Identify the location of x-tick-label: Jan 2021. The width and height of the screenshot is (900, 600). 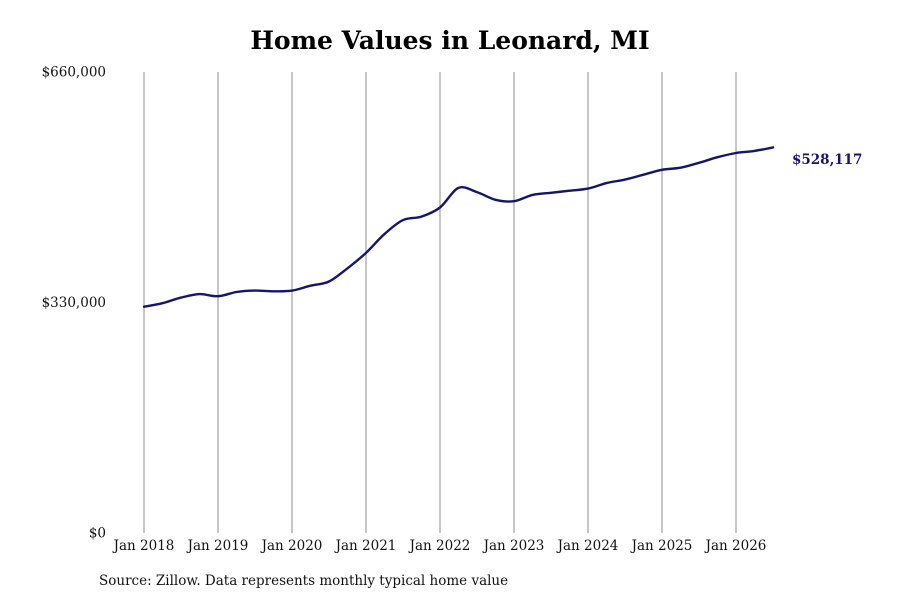
(365, 546).